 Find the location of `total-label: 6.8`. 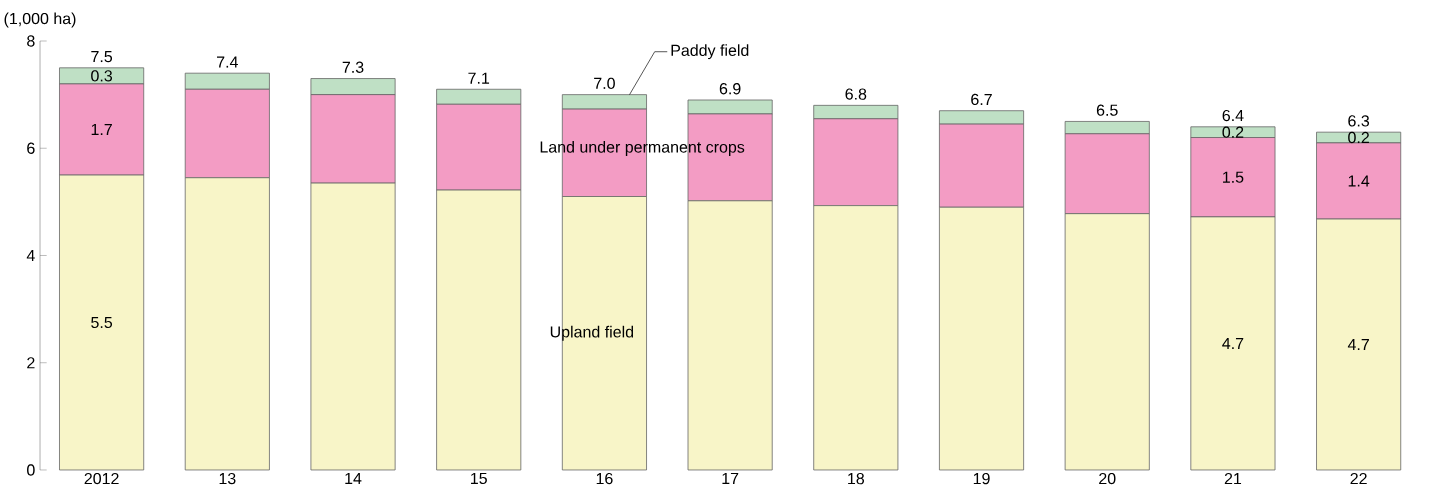

total-label: 6.8 is located at coordinates (856, 94).